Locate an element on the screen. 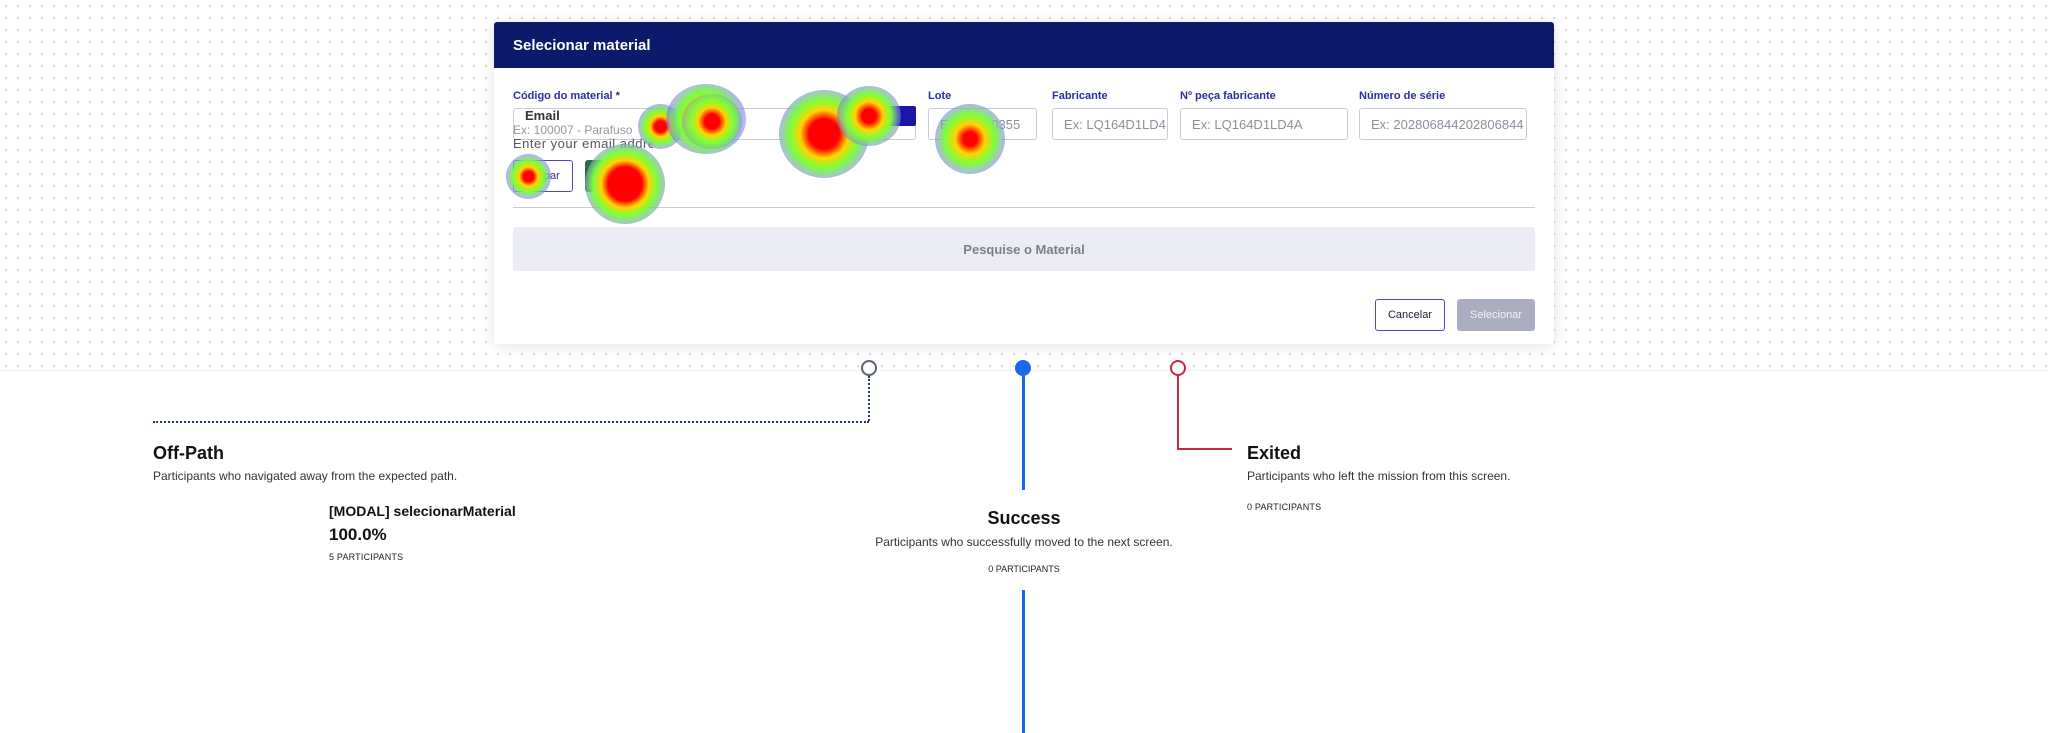 This screenshot has height=733, width=2048. select-button-label: Selecionar is located at coordinates (1496, 315).